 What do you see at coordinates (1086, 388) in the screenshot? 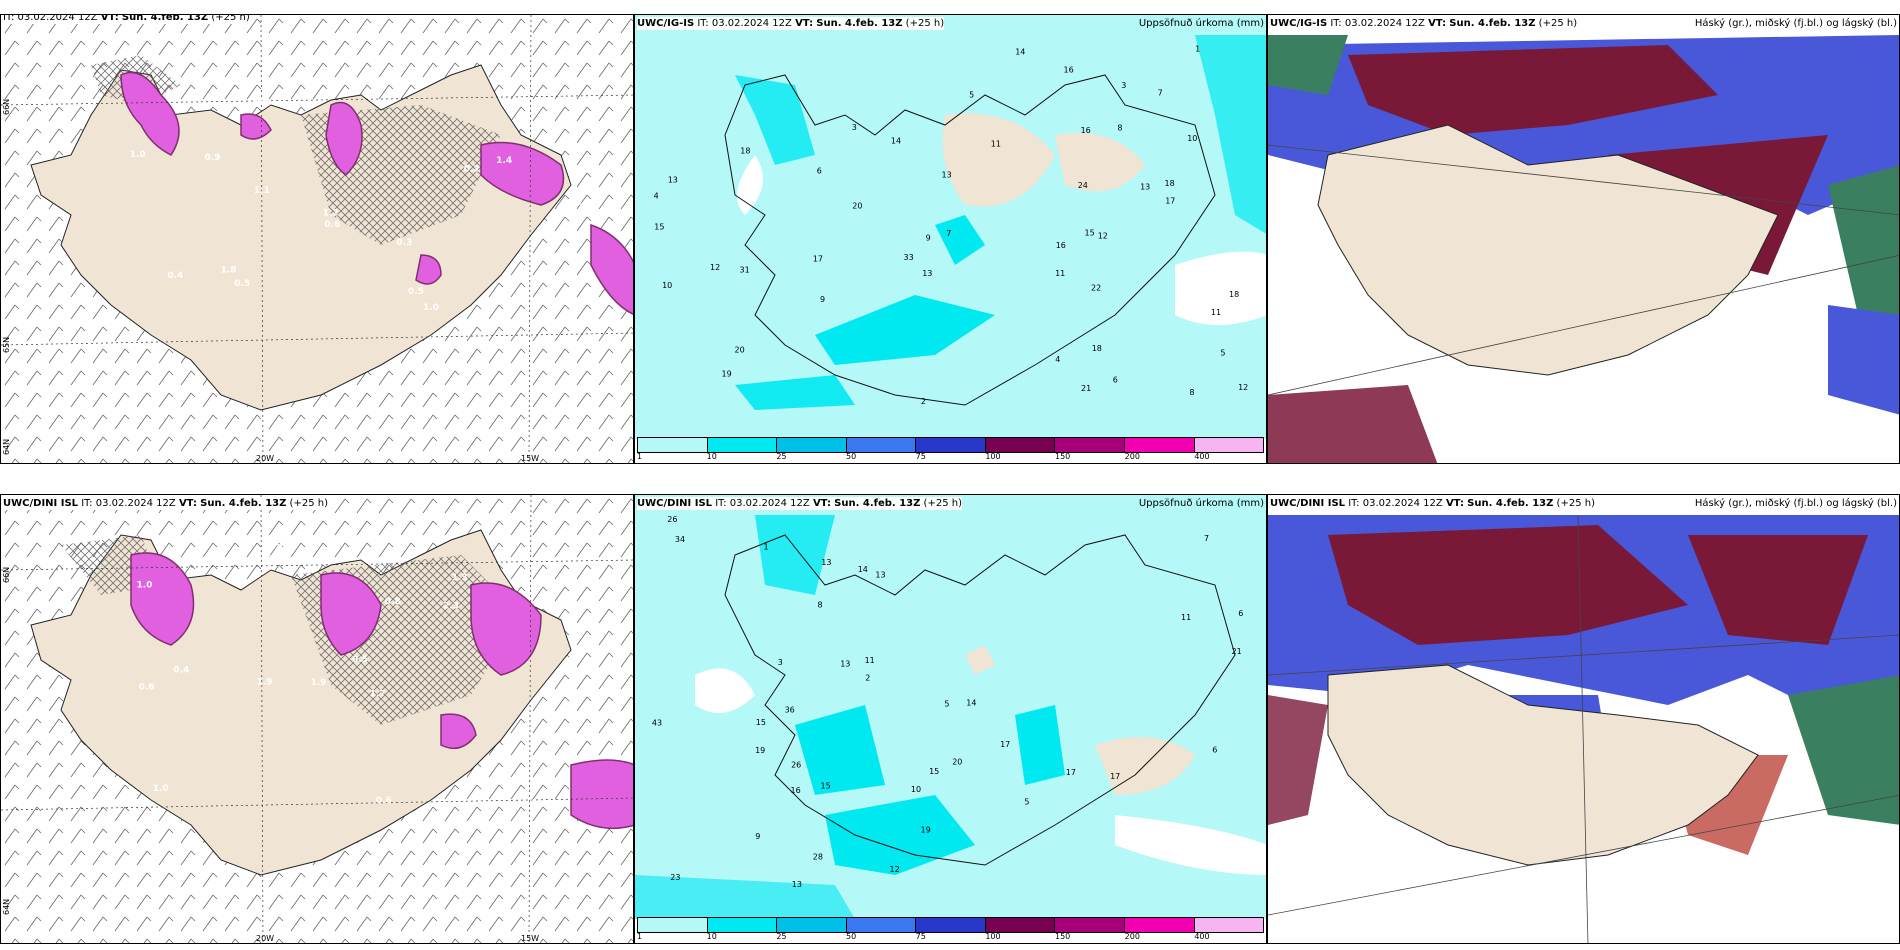
I see `map-value-label: 21` at bounding box center [1086, 388].